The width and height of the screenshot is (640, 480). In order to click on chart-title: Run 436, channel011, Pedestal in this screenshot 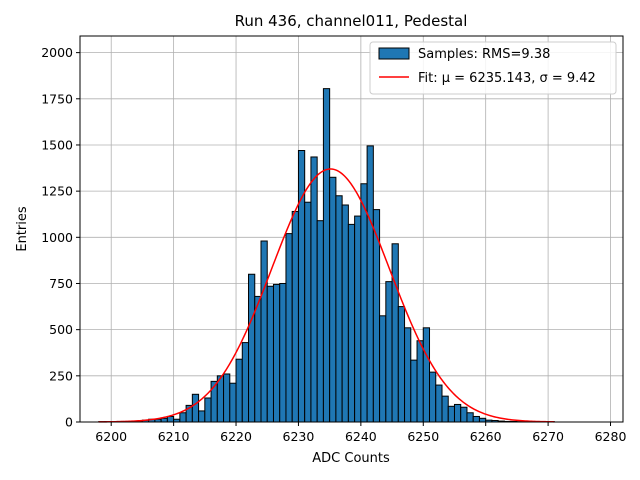, I will do `click(351, 21)`.